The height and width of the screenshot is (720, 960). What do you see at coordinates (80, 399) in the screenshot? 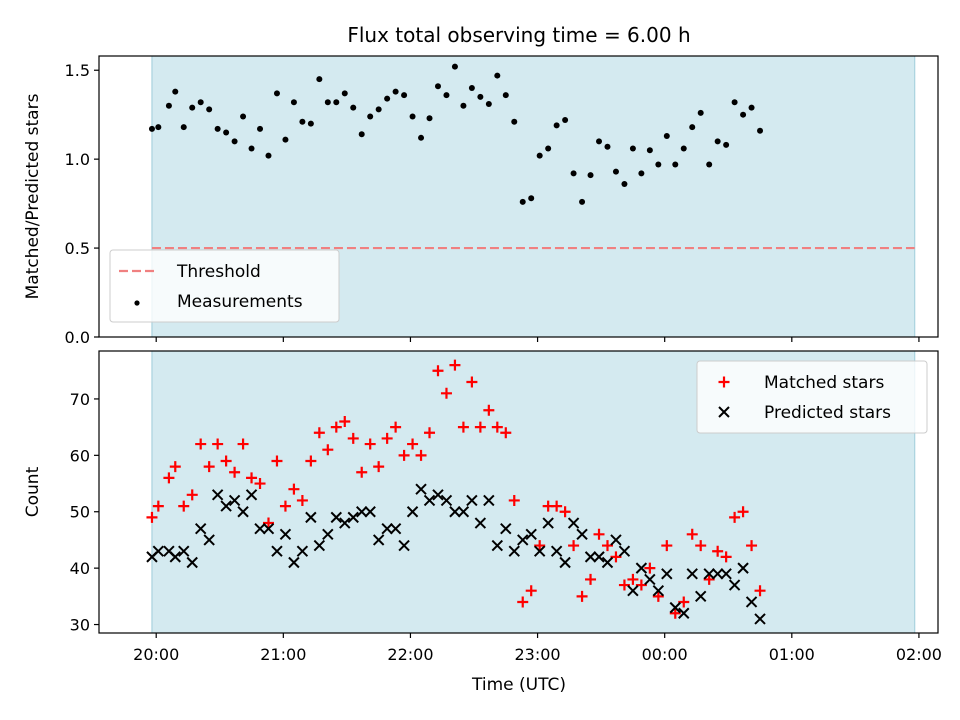
I see `y-tick-label: 70` at bounding box center [80, 399].